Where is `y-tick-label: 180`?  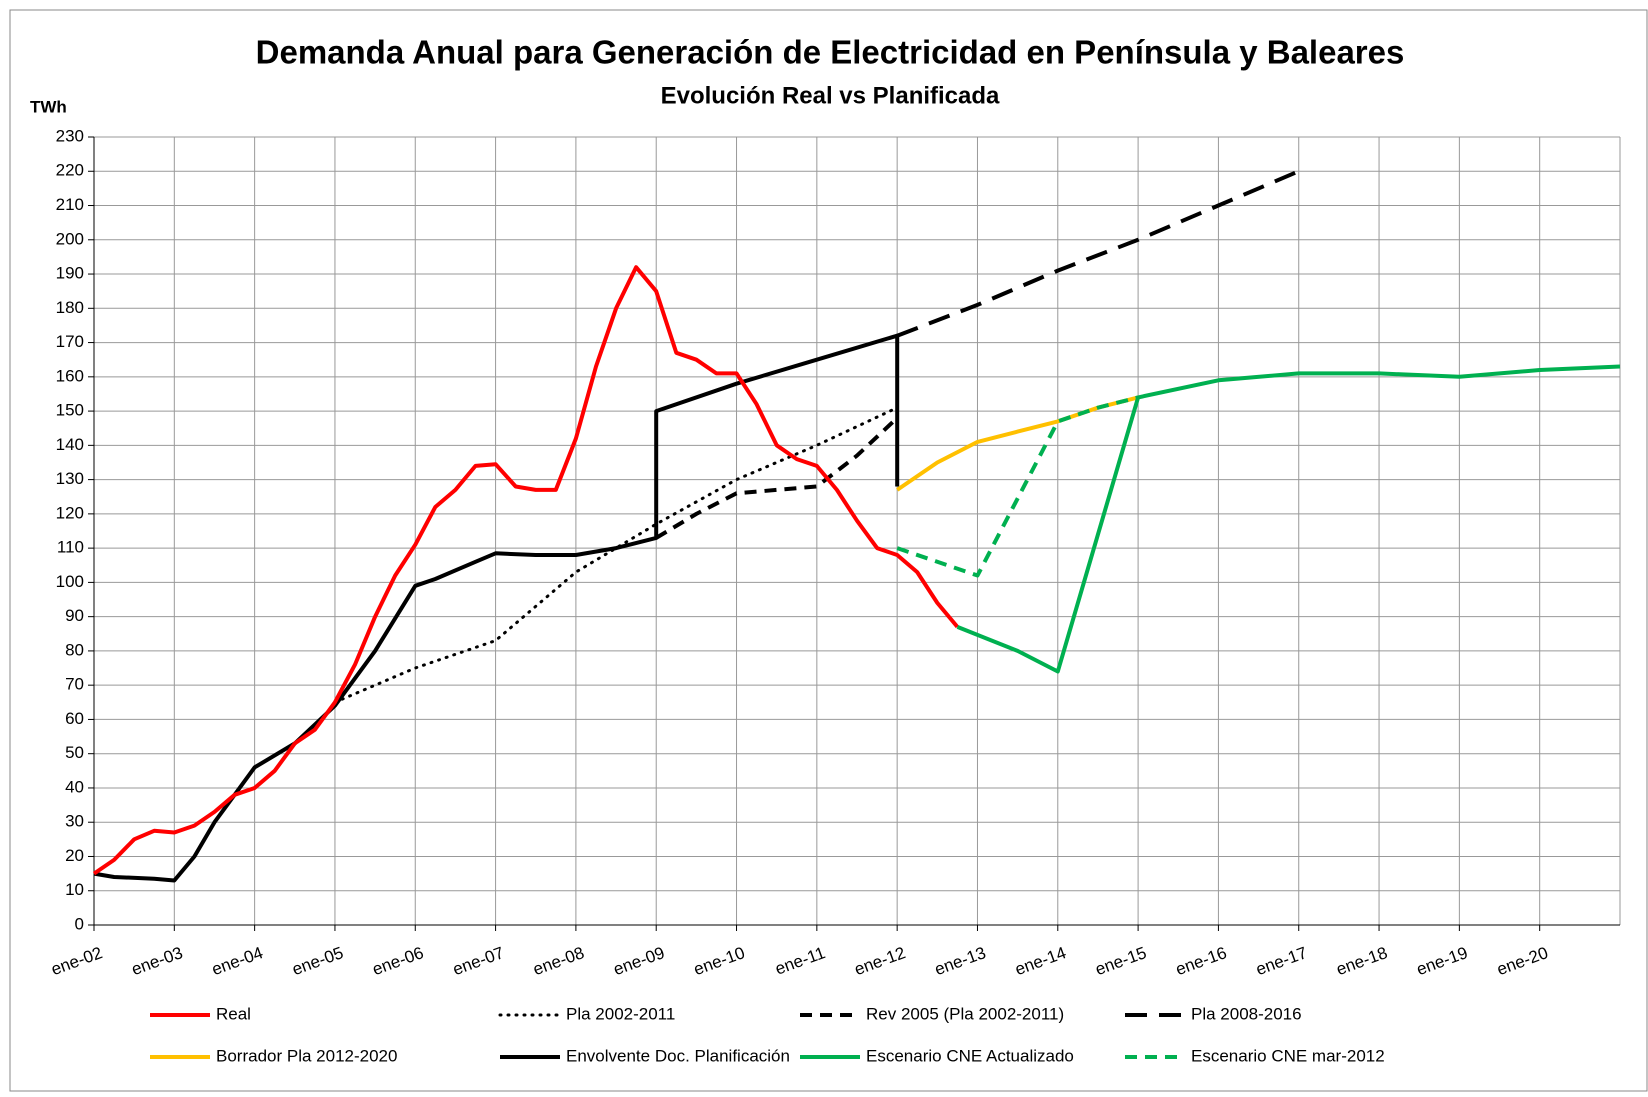 y-tick-label: 180 is located at coordinates (70, 307).